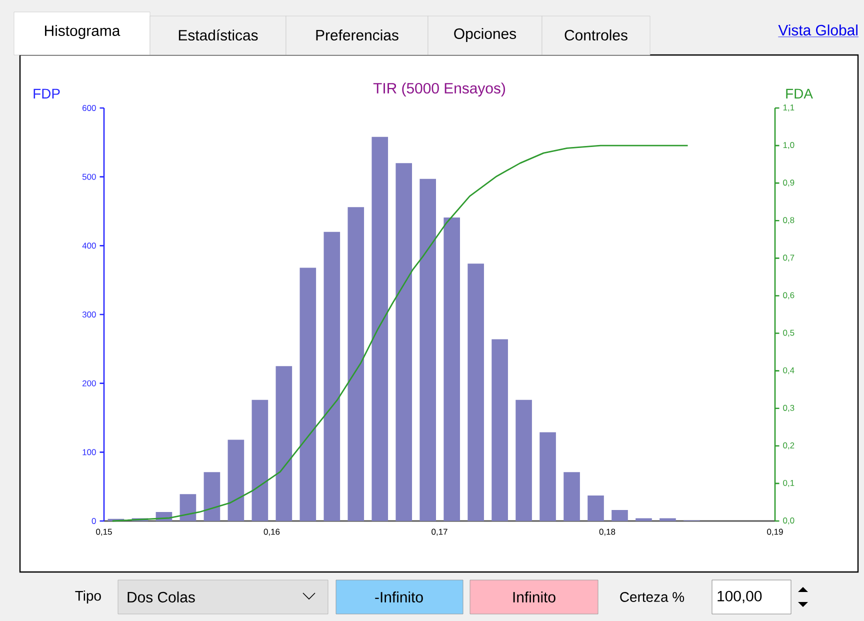 The height and width of the screenshot is (621, 864). What do you see at coordinates (89, 245) in the screenshot?
I see `y-tick-label: 400` at bounding box center [89, 245].